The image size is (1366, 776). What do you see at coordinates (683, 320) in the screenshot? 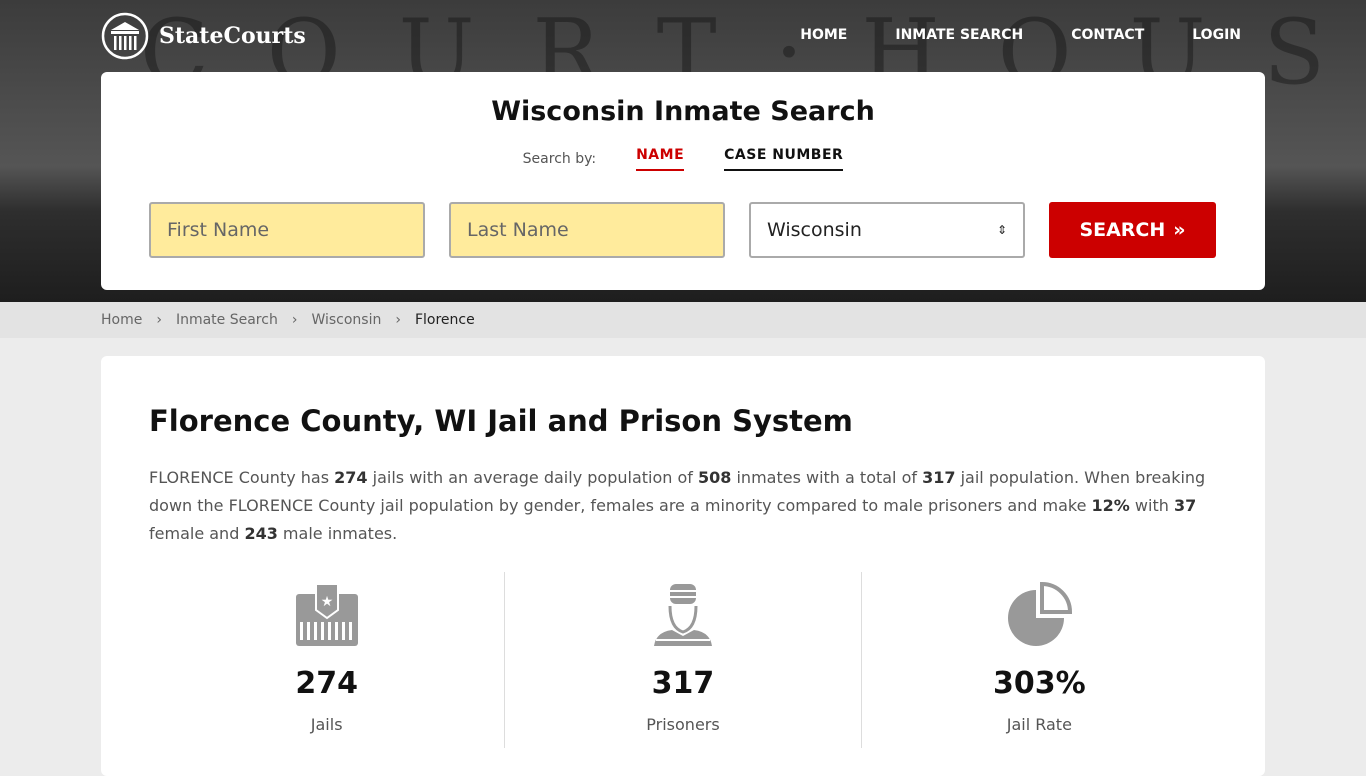
I see `breadcrumb: Home › Inmate Search › Wisconsin › Florence` at bounding box center [683, 320].